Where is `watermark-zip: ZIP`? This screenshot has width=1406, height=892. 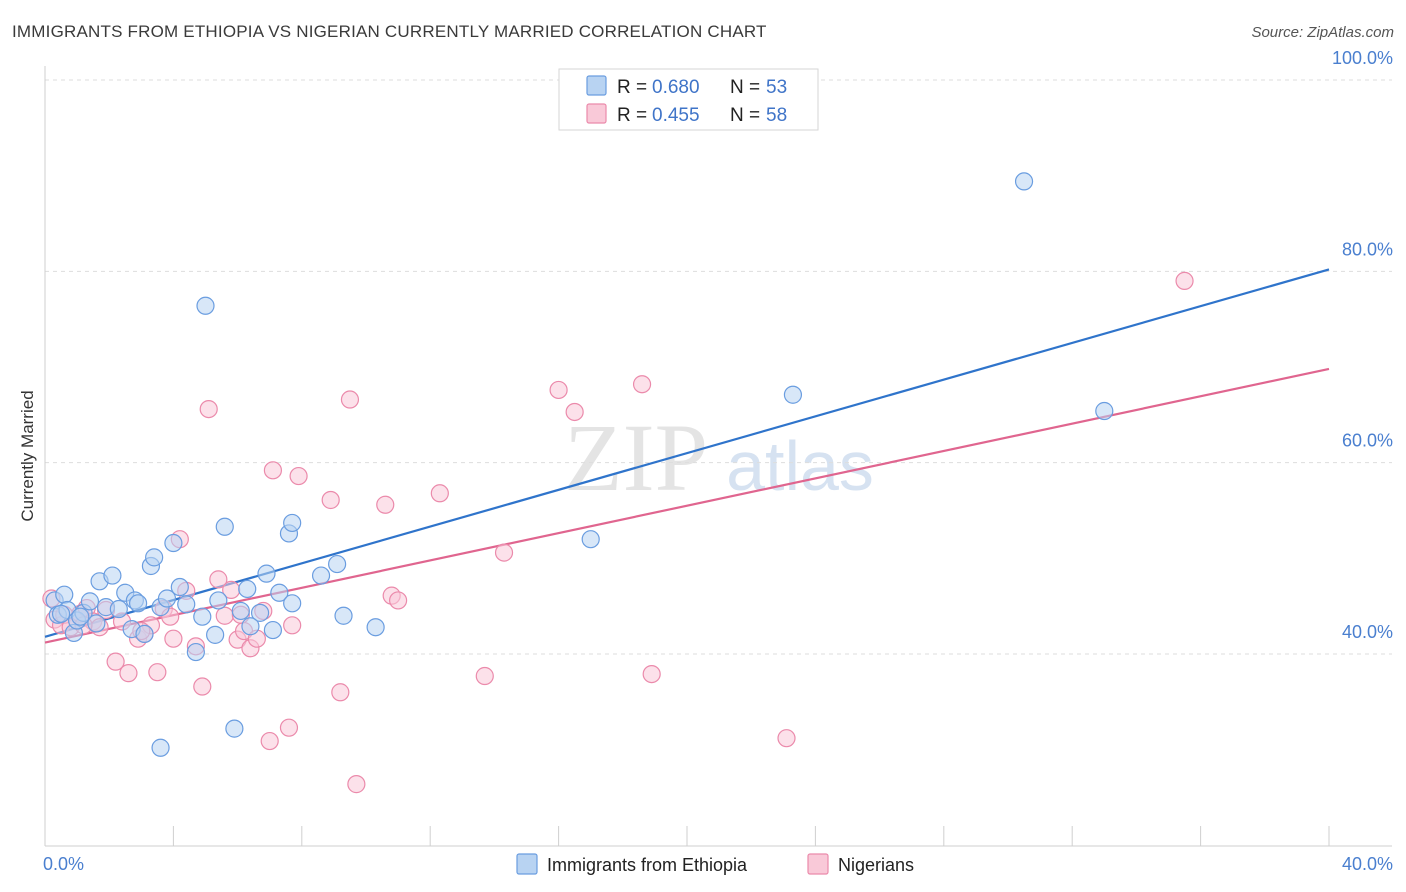 watermark-zip: ZIP is located at coordinates (636, 457).